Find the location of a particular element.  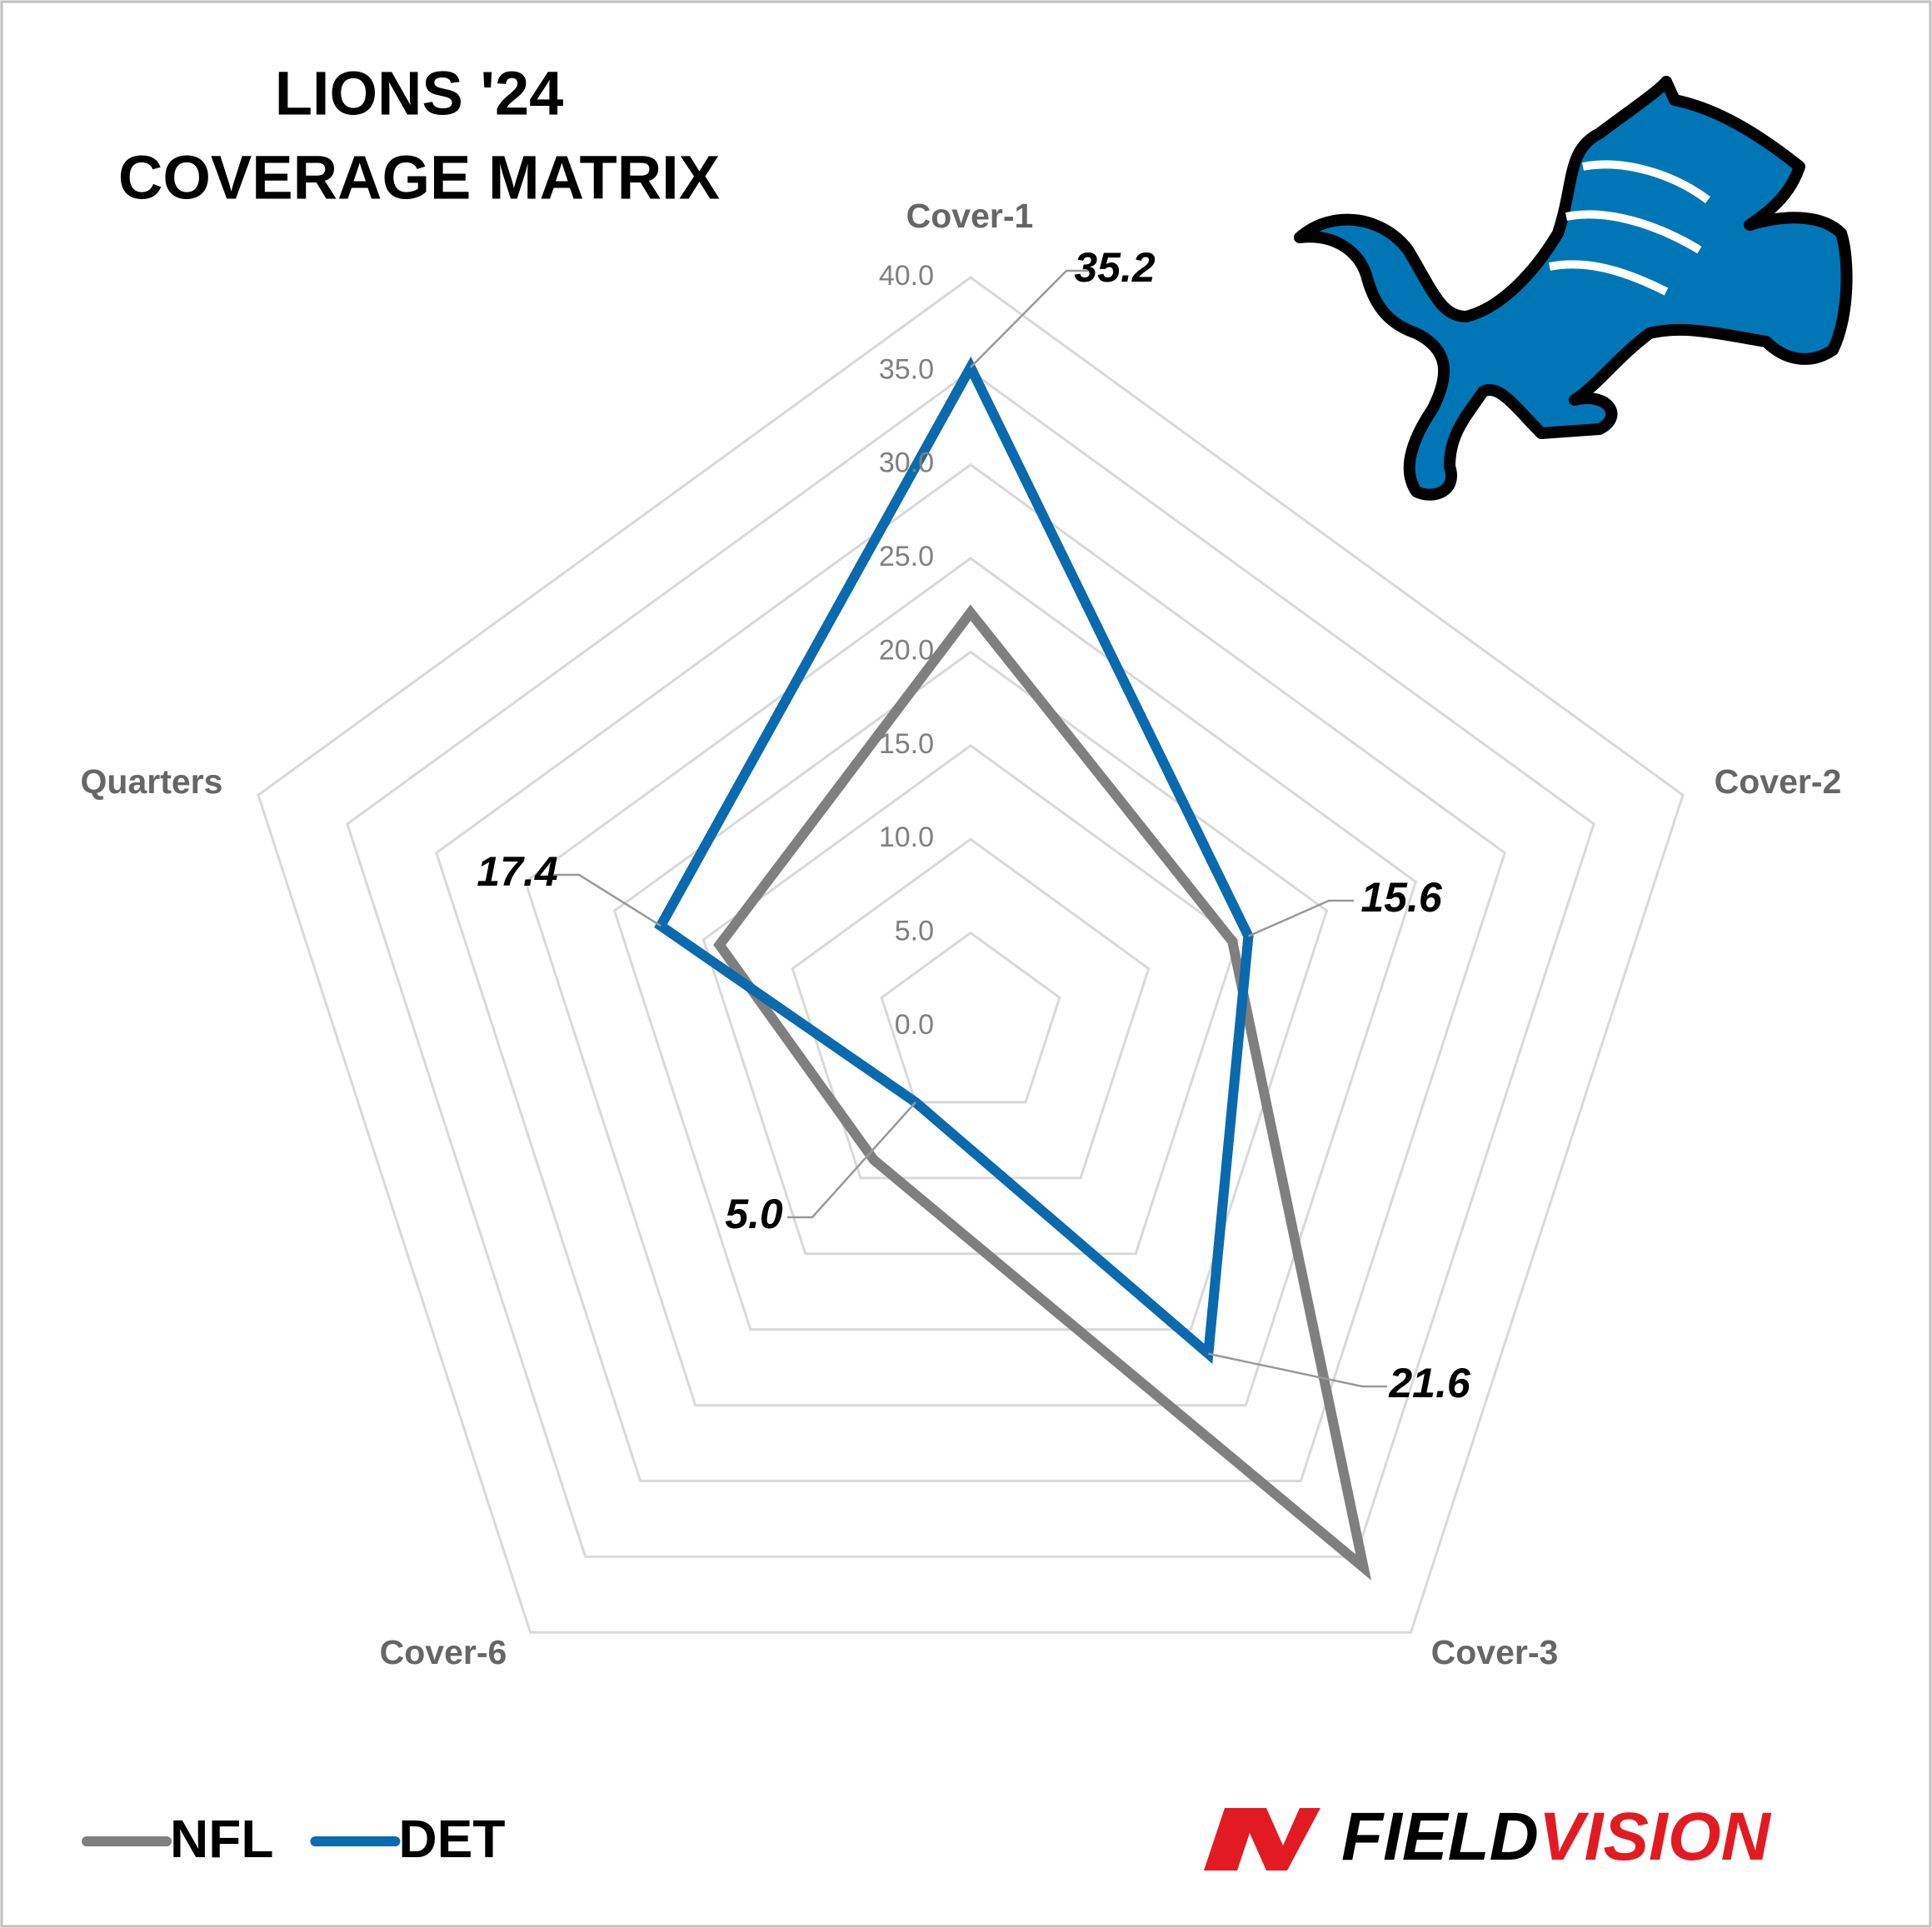

chart-title: COVERAGE MATRIX is located at coordinates (419, 177).